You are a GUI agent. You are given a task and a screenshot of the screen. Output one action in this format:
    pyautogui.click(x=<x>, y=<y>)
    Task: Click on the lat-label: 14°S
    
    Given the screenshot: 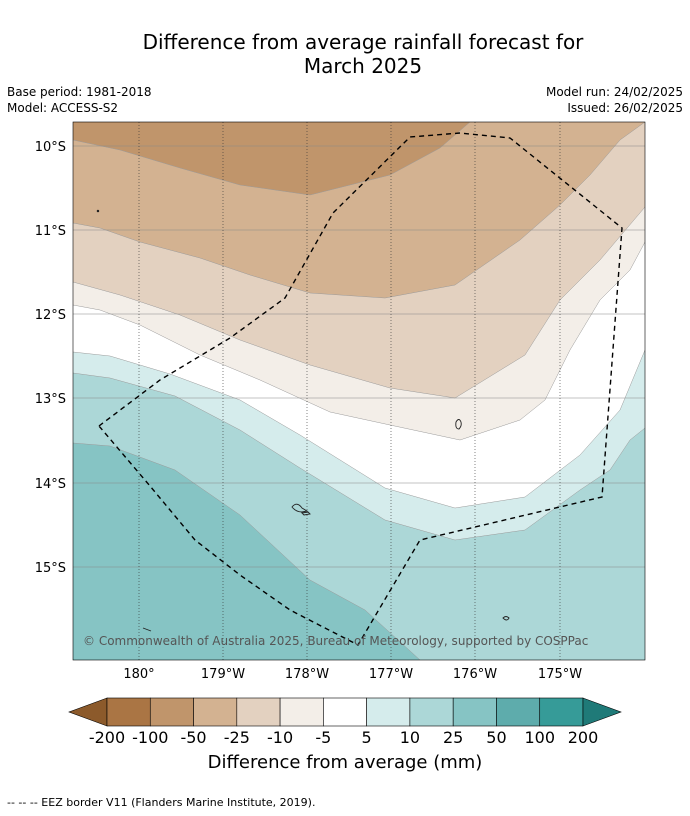 What is the action you would take?
    pyautogui.click(x=50, y=484)
    